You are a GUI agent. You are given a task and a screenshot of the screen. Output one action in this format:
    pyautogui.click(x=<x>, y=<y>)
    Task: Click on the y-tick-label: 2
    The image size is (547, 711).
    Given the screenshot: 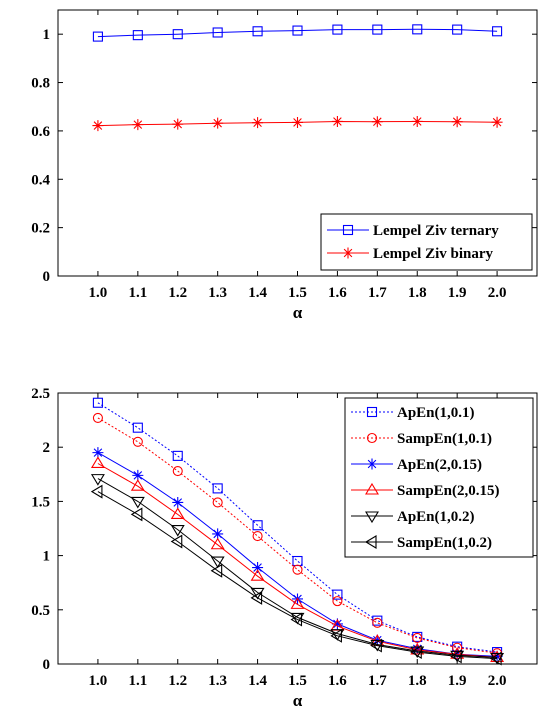 What is the action you would take?
    pyautogui.click(x=47, y=448)
    